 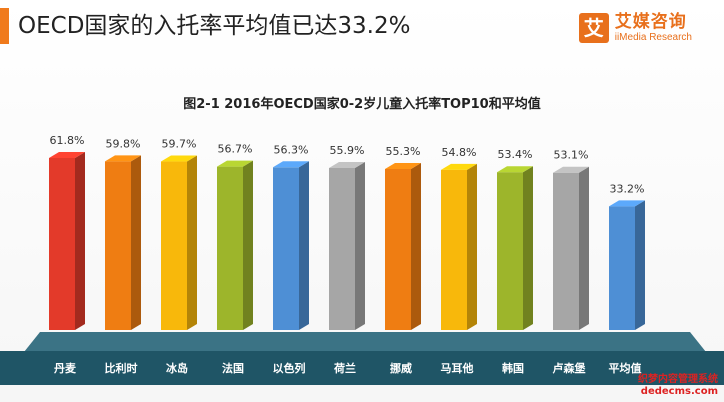 What do you see at coordinates (627, 188) in the screenshot?
I see `value-label-10: 33.2%` at bounding box center [627, 188].